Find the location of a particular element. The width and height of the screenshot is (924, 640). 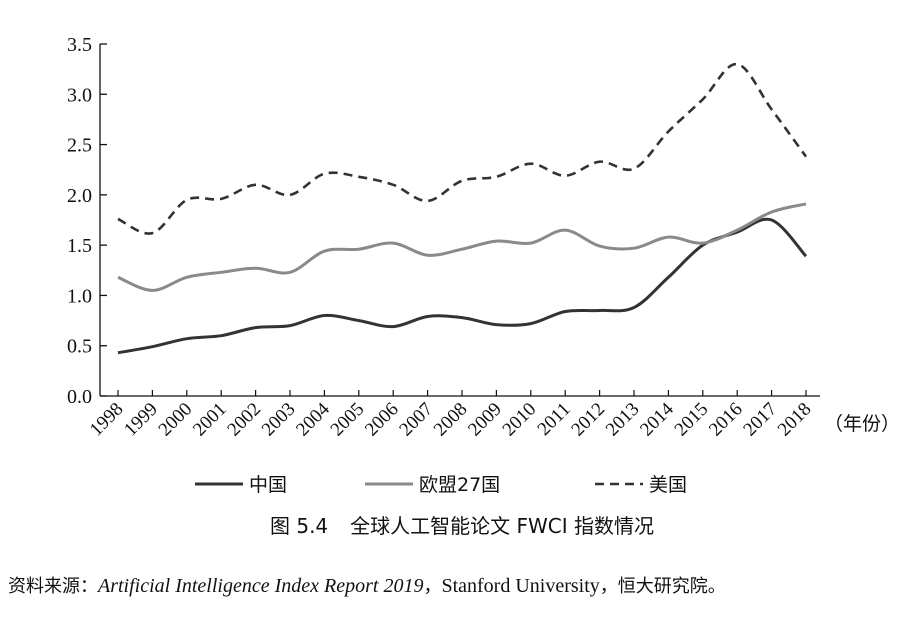

x-tick-label: 2002 is located at coordinates (244, 420).